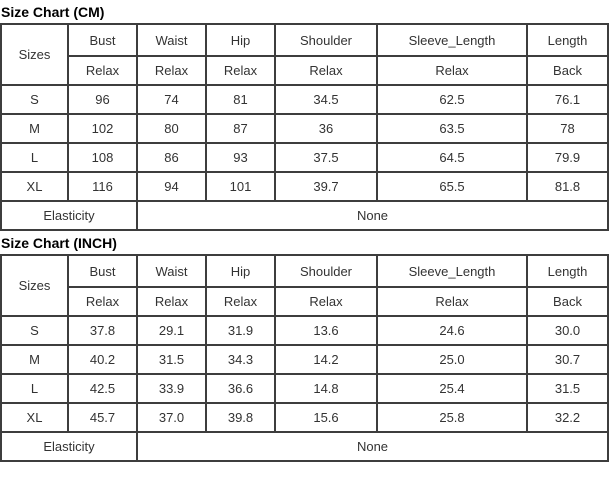  What do you see at coordinates (372, 446) in the screenshot?
I see `elasticity-value: None` at bounding box center [372, 446].